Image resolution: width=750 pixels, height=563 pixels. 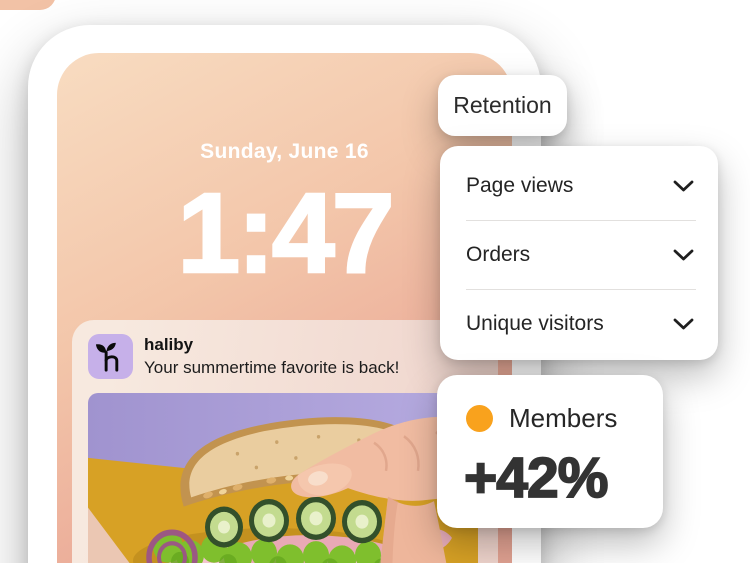 What do you see at coordinates (286, 233) in the screenshot?
I see `lock-screen-clock: 1:47` at bounding box center [286, 233].